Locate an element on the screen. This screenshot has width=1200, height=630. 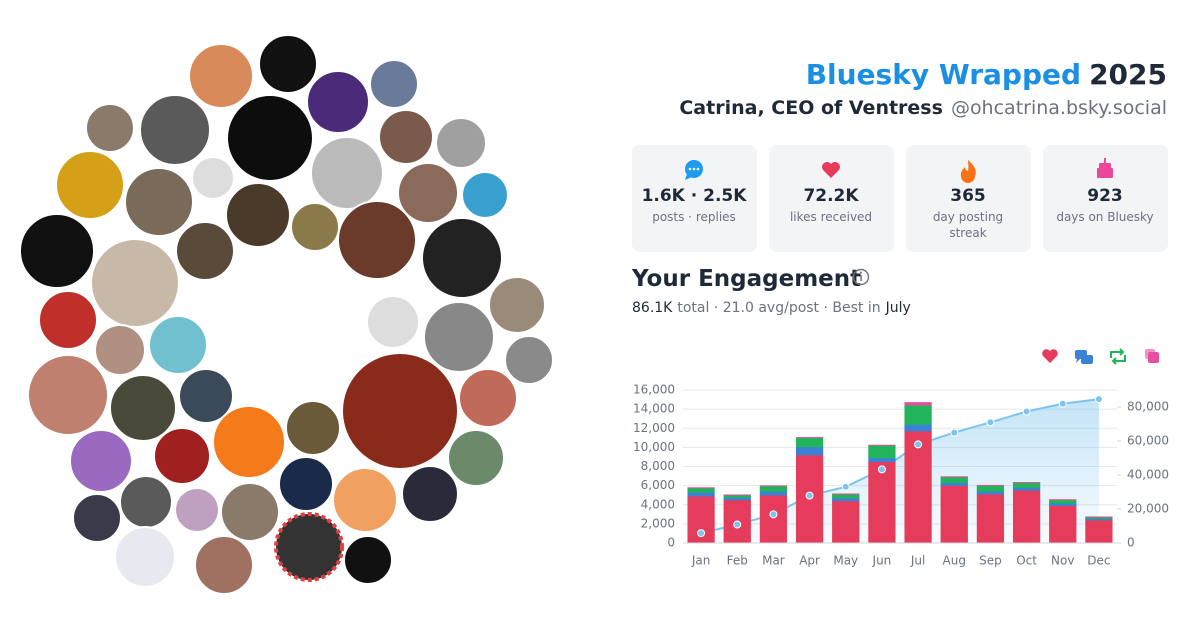
x-tick-label: Sep is located at coordinates (990, 561).